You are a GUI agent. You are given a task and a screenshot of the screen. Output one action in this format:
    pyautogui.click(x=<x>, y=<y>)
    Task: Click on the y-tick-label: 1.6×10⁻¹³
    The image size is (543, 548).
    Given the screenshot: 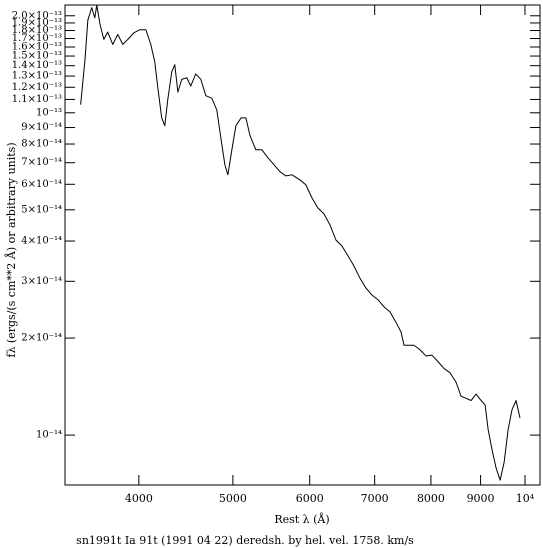 What is the action you would take?
    pyautogui.click(x=37, y=47)
    